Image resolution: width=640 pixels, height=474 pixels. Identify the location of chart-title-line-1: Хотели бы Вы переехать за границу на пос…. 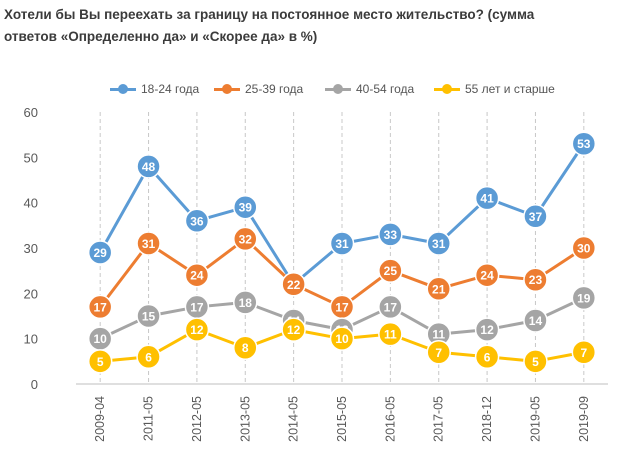
(269, 14).